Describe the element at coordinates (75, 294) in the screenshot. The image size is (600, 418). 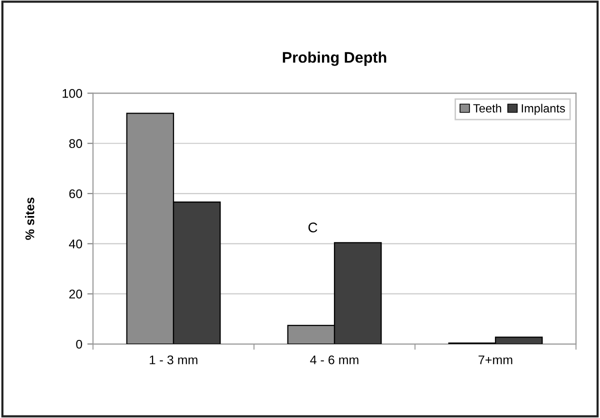
I see `y-tick-label: 20` at that location.